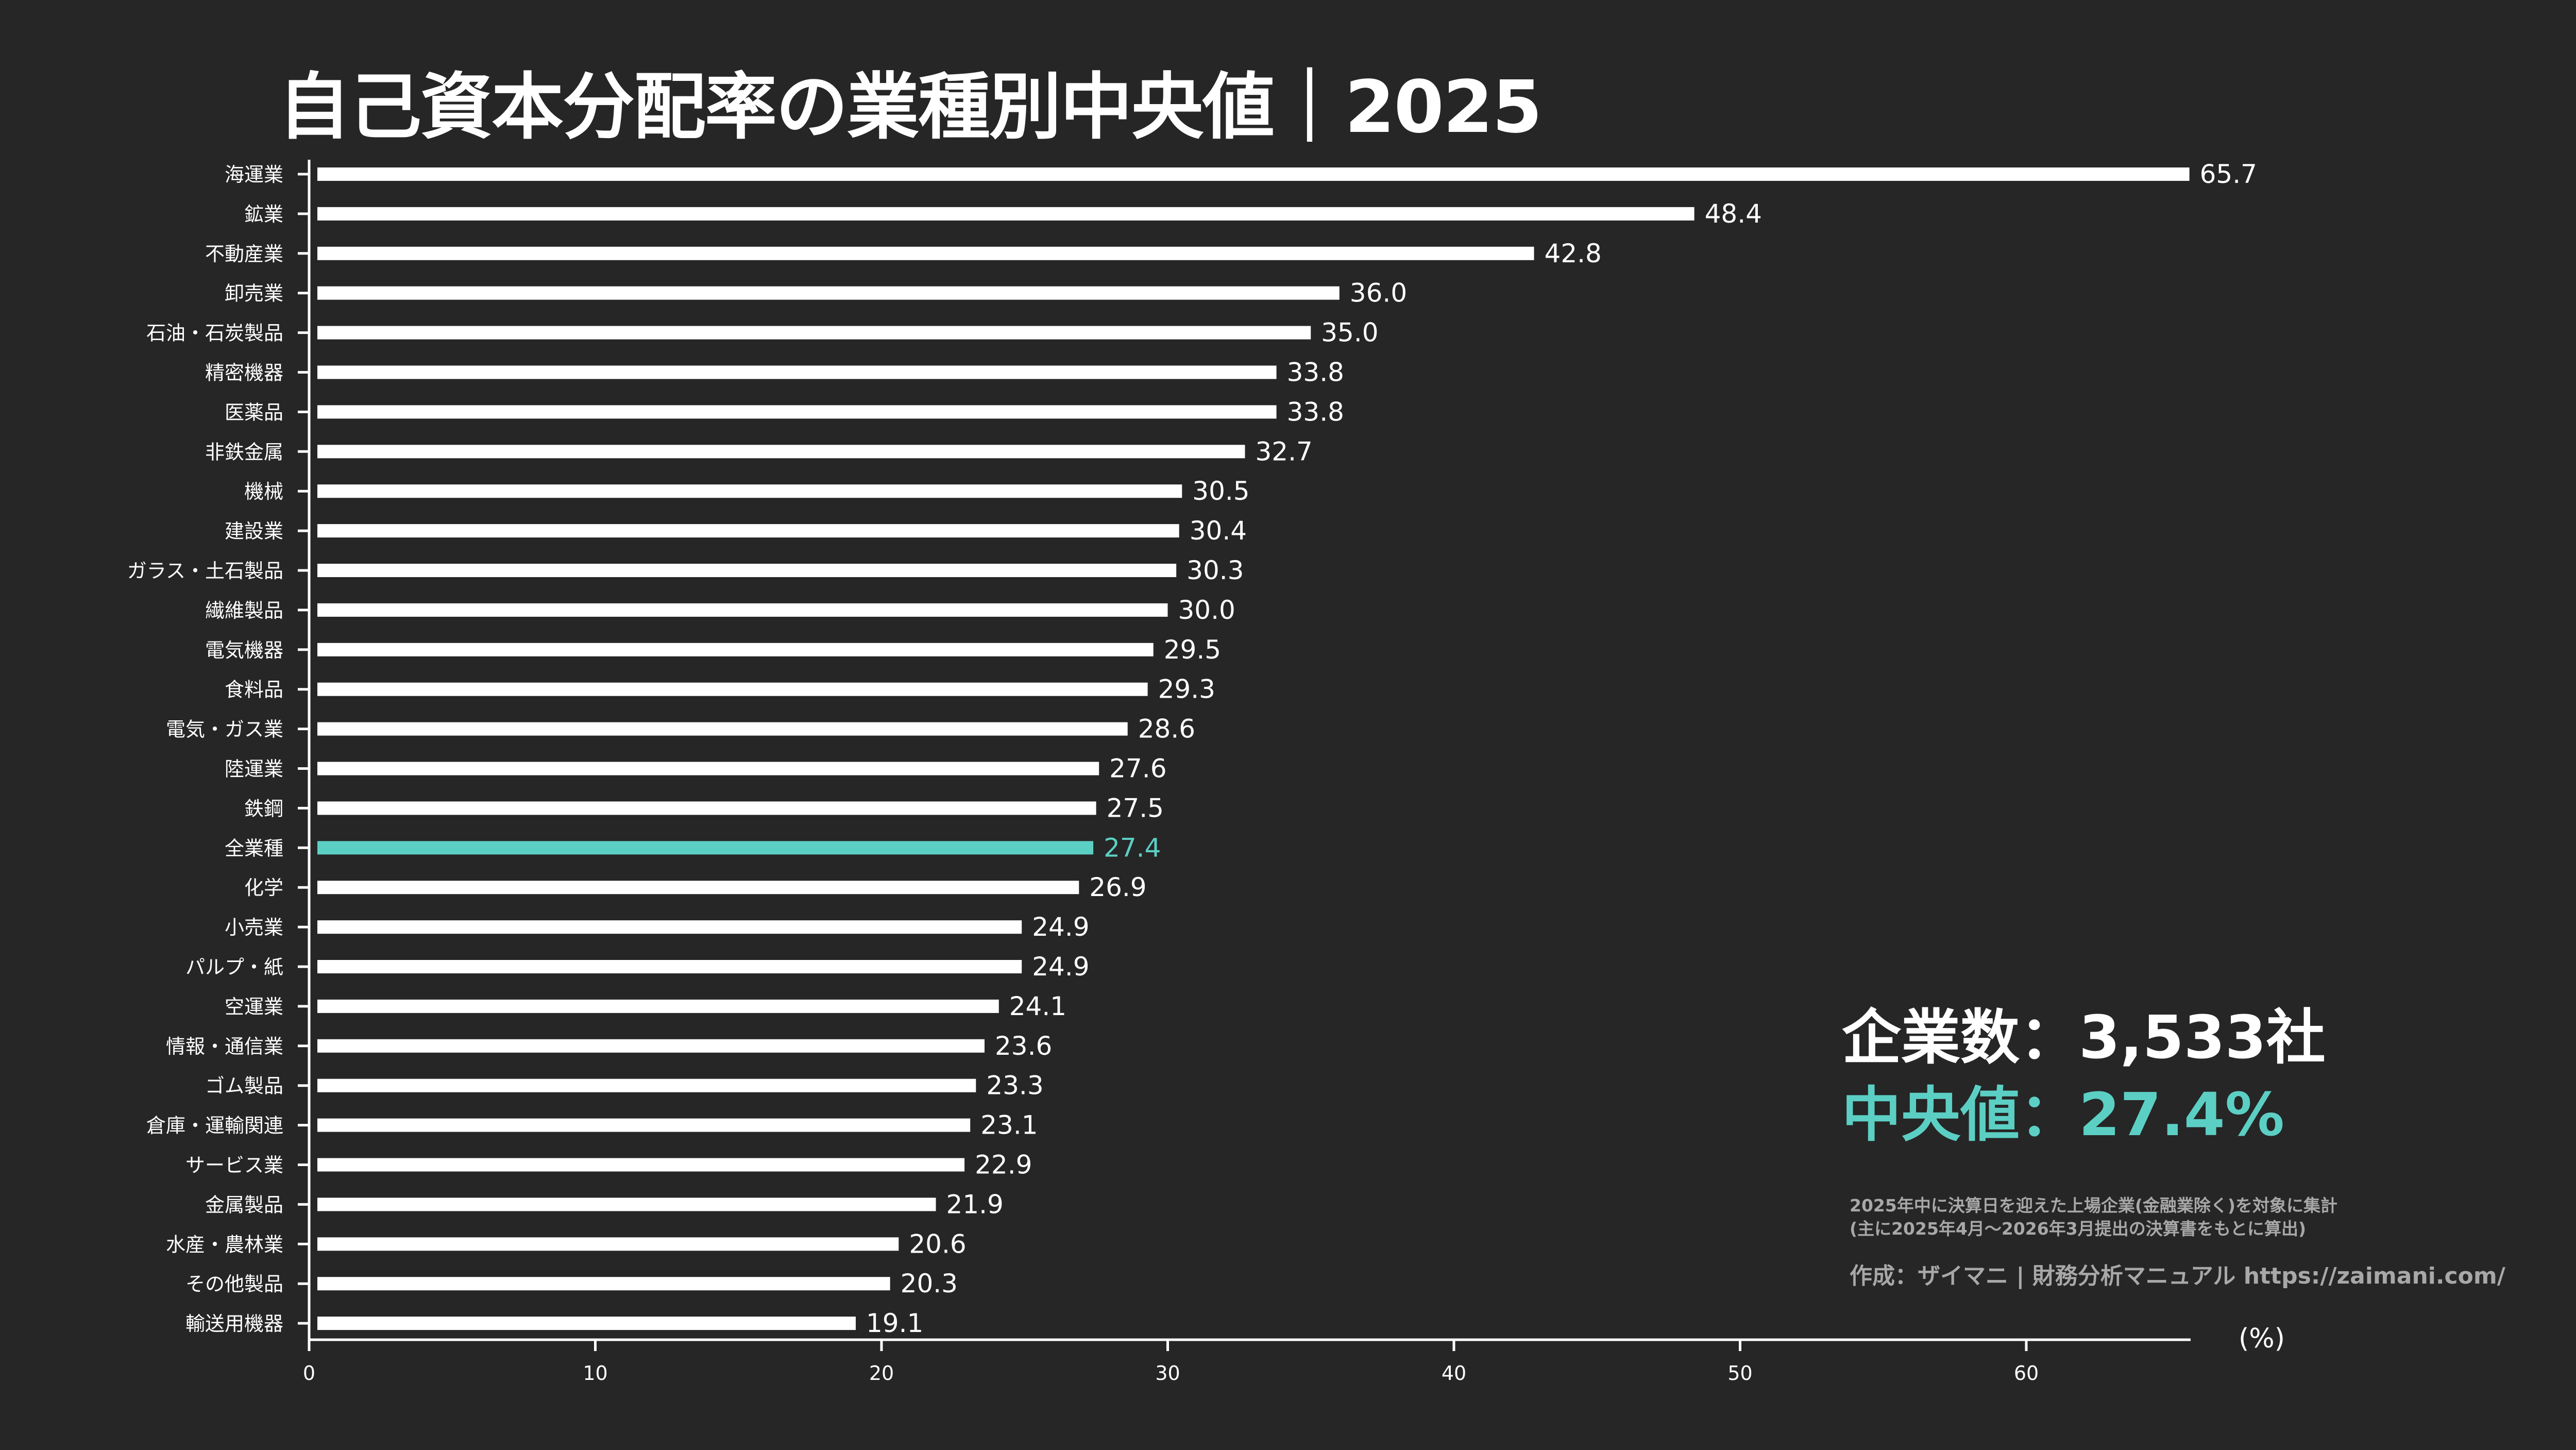 The width and height of the screenshot is (2576, 1450). I want to click on summary-stats: 企業数：3,533社 中央値：27.4%, so click(2084, 1077).